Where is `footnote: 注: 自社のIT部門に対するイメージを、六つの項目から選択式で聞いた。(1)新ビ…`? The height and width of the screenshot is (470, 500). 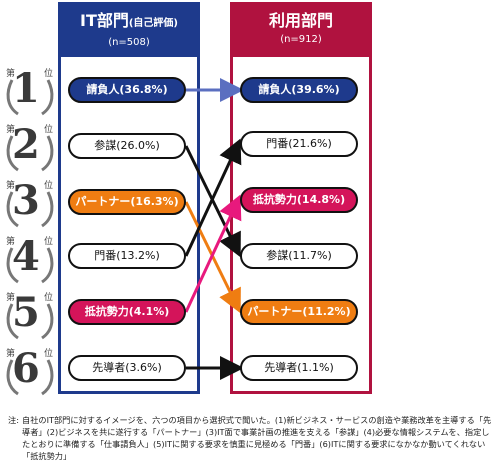 footnote: 注: 自社のIT部門に対するイメージを、六つの項目から選択式で聞いた。(1)新ビ… is located at coordinates (252, 438).